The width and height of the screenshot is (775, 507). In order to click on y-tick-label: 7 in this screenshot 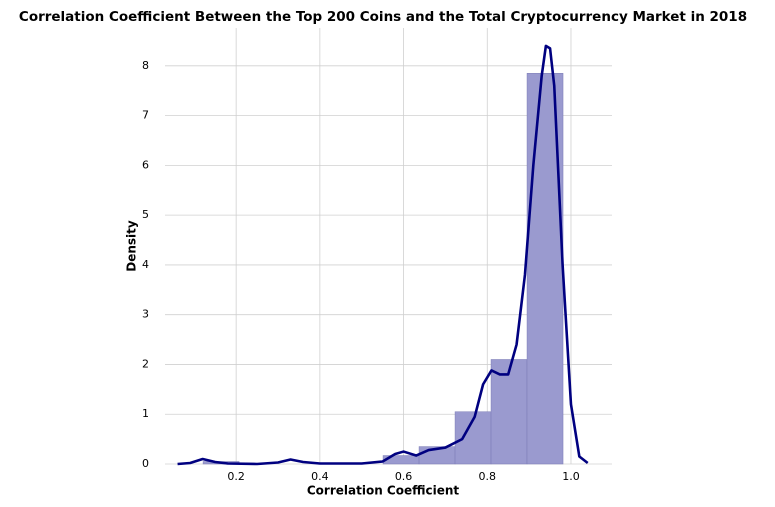, I will do `click(145, 115)`.